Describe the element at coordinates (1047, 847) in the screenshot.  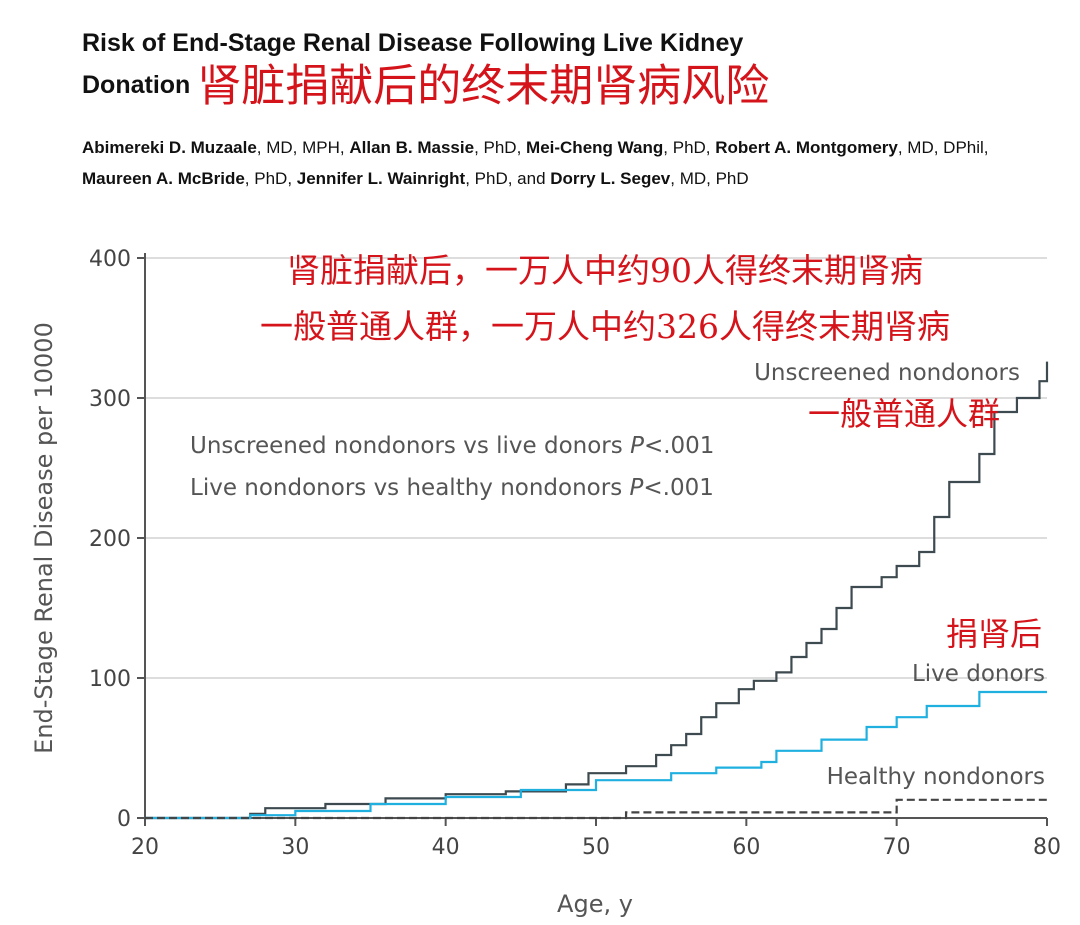
I see `x-tick-label: 80` at that location.